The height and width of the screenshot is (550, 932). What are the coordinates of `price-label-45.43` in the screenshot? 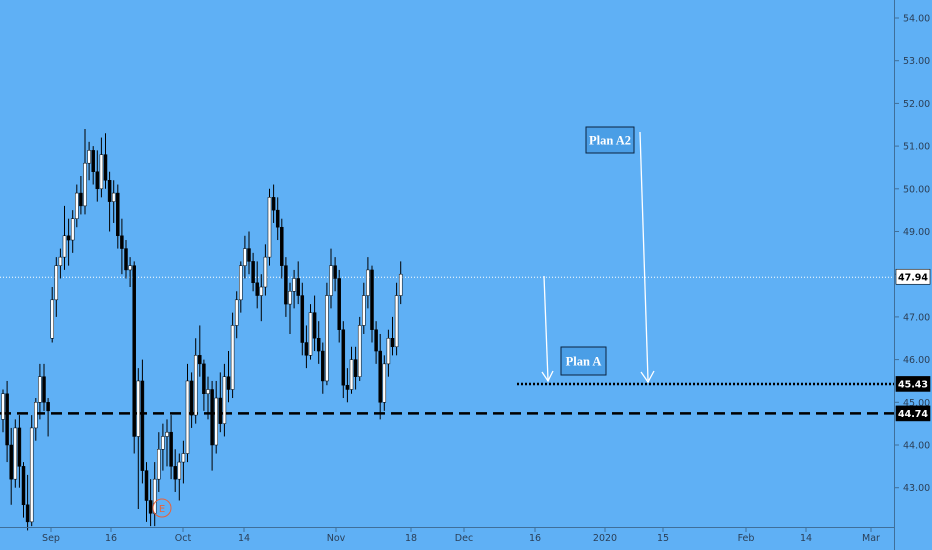 It's located at (913, 384).